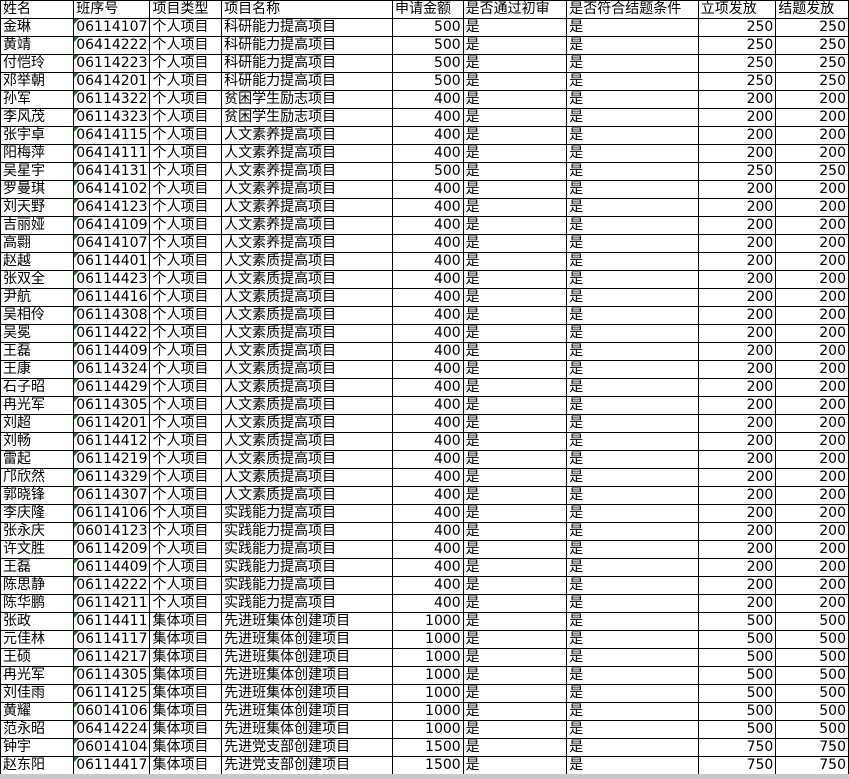 This screenshot has width=849, height=779. I want to click on header-project-type: 项目类型, so click(186, 9).